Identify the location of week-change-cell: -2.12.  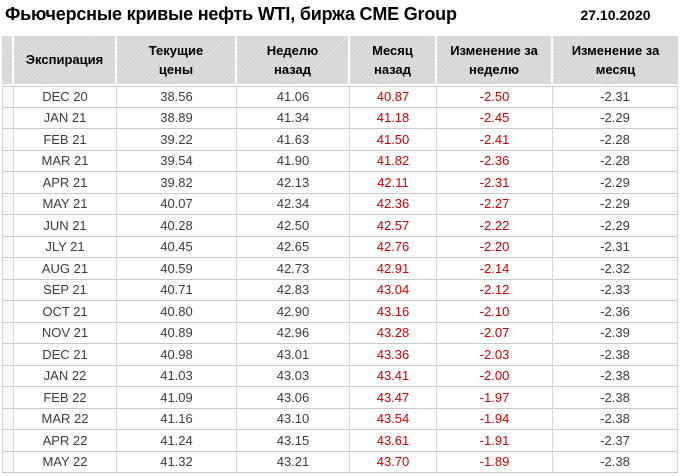
(495, 290).